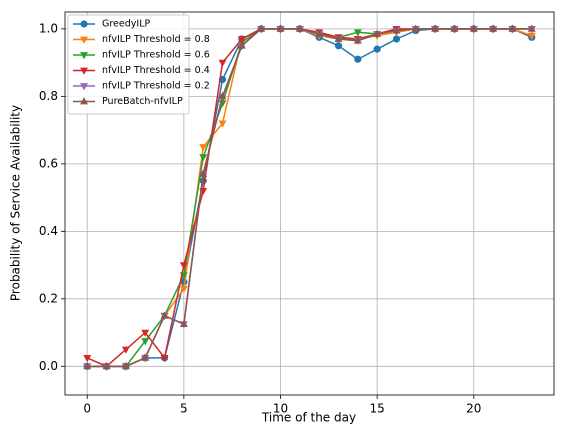 The height and width of the screenshot is (436, 570). What do you see at coordinates (184, 409) in the screenshot?
I see `x-tick-label: 5` at bounding box center [184, 409].